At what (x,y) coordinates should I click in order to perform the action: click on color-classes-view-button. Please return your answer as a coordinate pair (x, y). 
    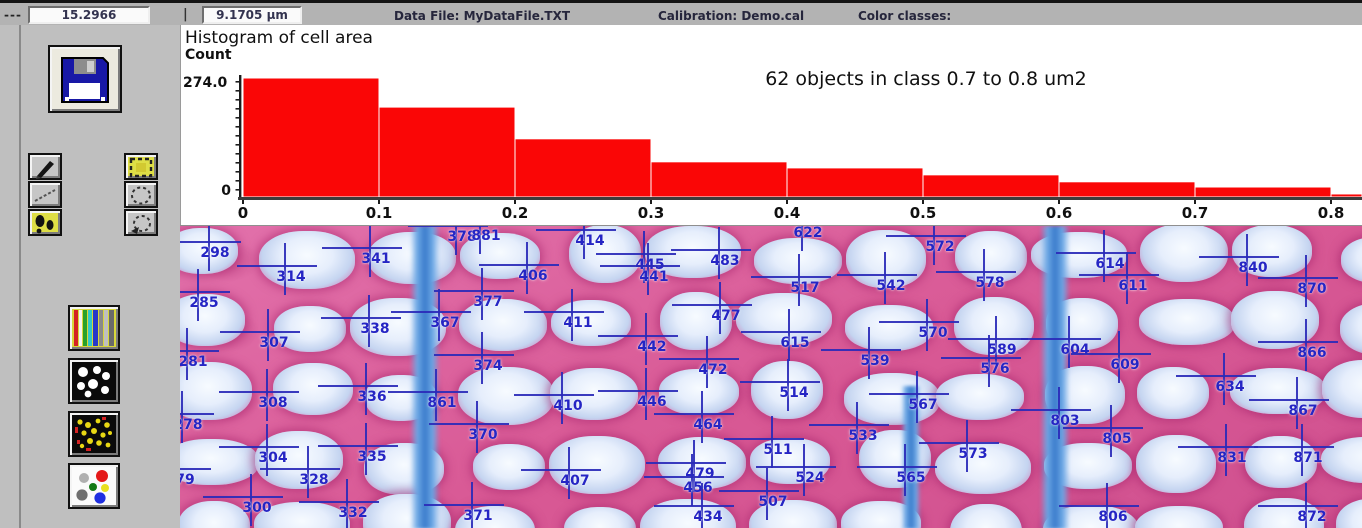
    Looking at the image, I should click on (94, 486).